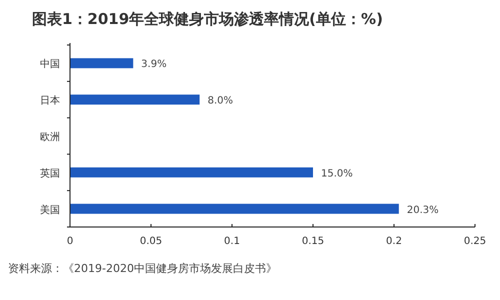 The image size is (500, 300). Describe the element at coordinates (221, 101) in the screenshot. I see `data-label: 8.0%` at that location.